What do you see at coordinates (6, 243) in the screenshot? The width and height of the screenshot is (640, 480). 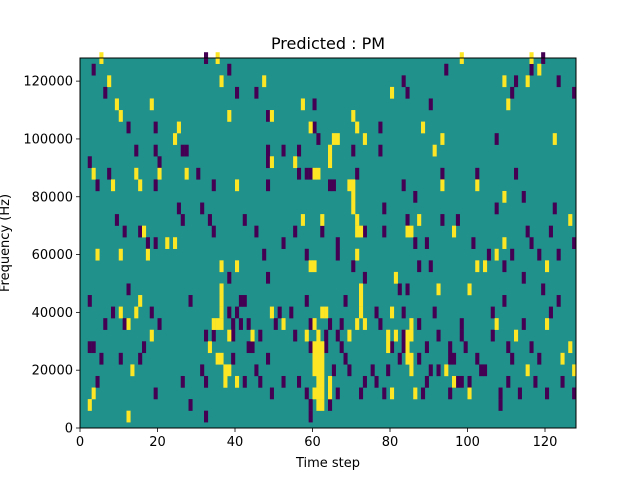 I see `y-axis-label: Frequency (Hz)` at bounding box center [6, 243].